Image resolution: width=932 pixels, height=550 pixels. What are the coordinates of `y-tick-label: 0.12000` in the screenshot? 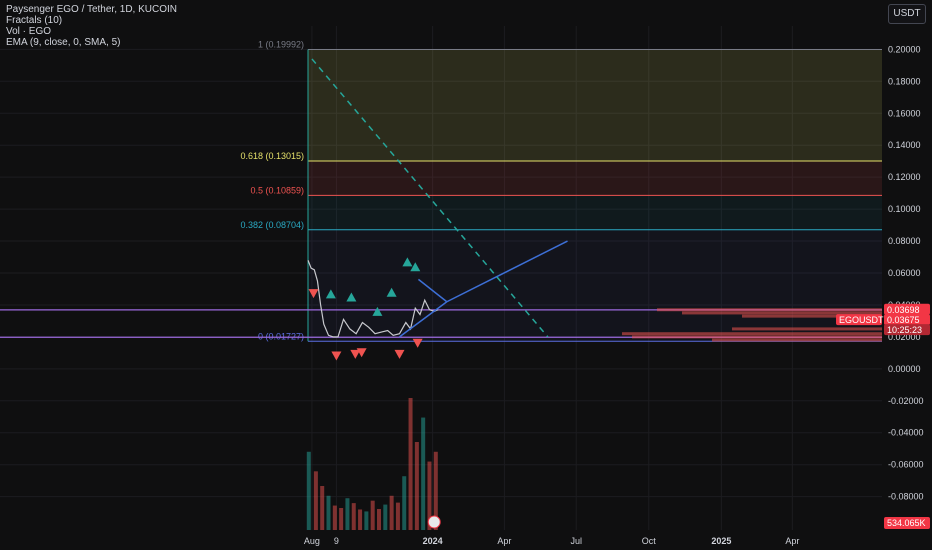 It's located at (904, 177).